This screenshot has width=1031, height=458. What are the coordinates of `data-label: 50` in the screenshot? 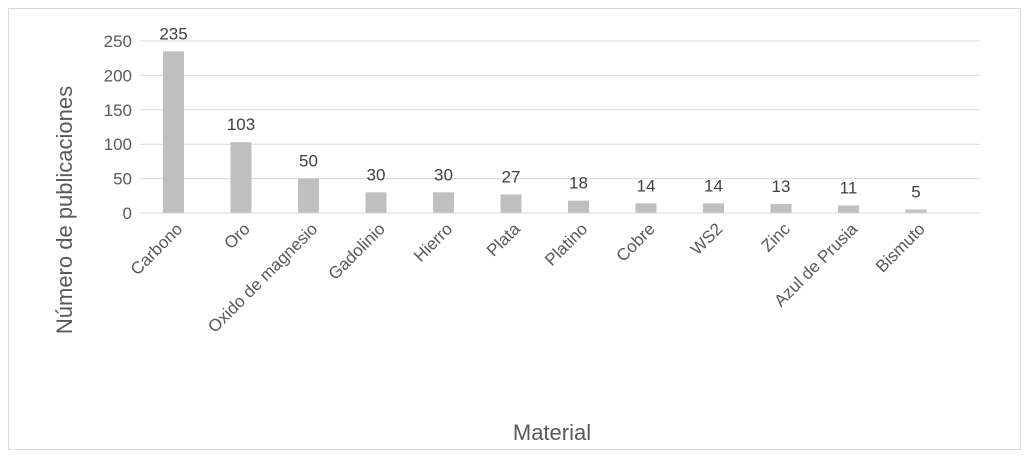 It's located at (308, 161).